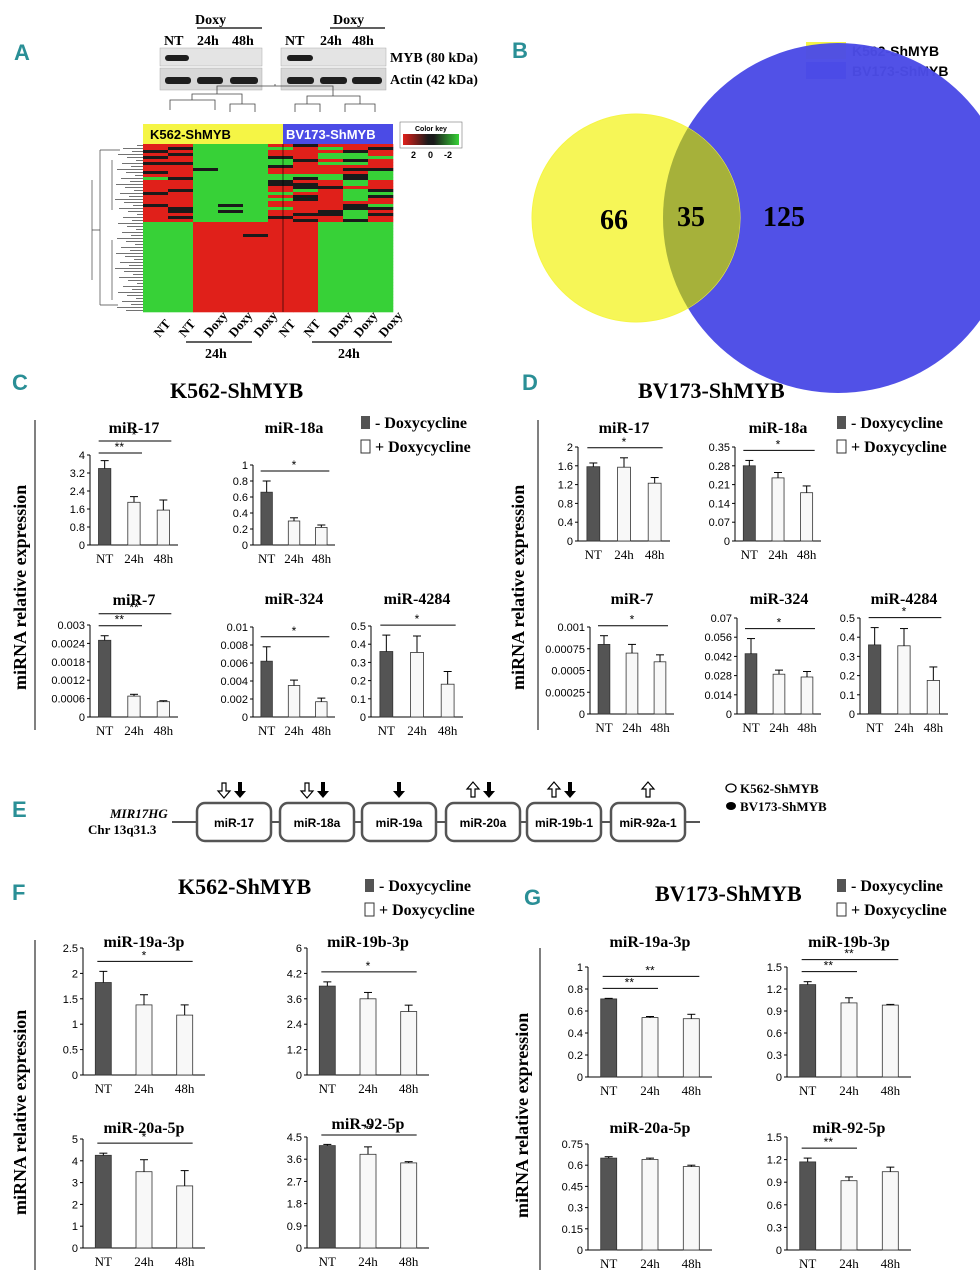 The width and height of the screenshot is (980, 1280). What do you see at coordinates (20, 382) in the screenshot?
I see `panel-label-c: C` at bounding box center [20, 382].